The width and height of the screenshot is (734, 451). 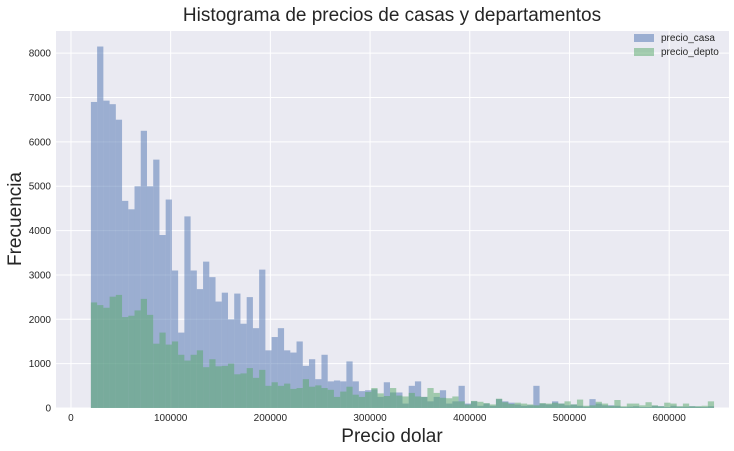 I want to click on y-tick-label: 3000, so click(x=40, y=275).